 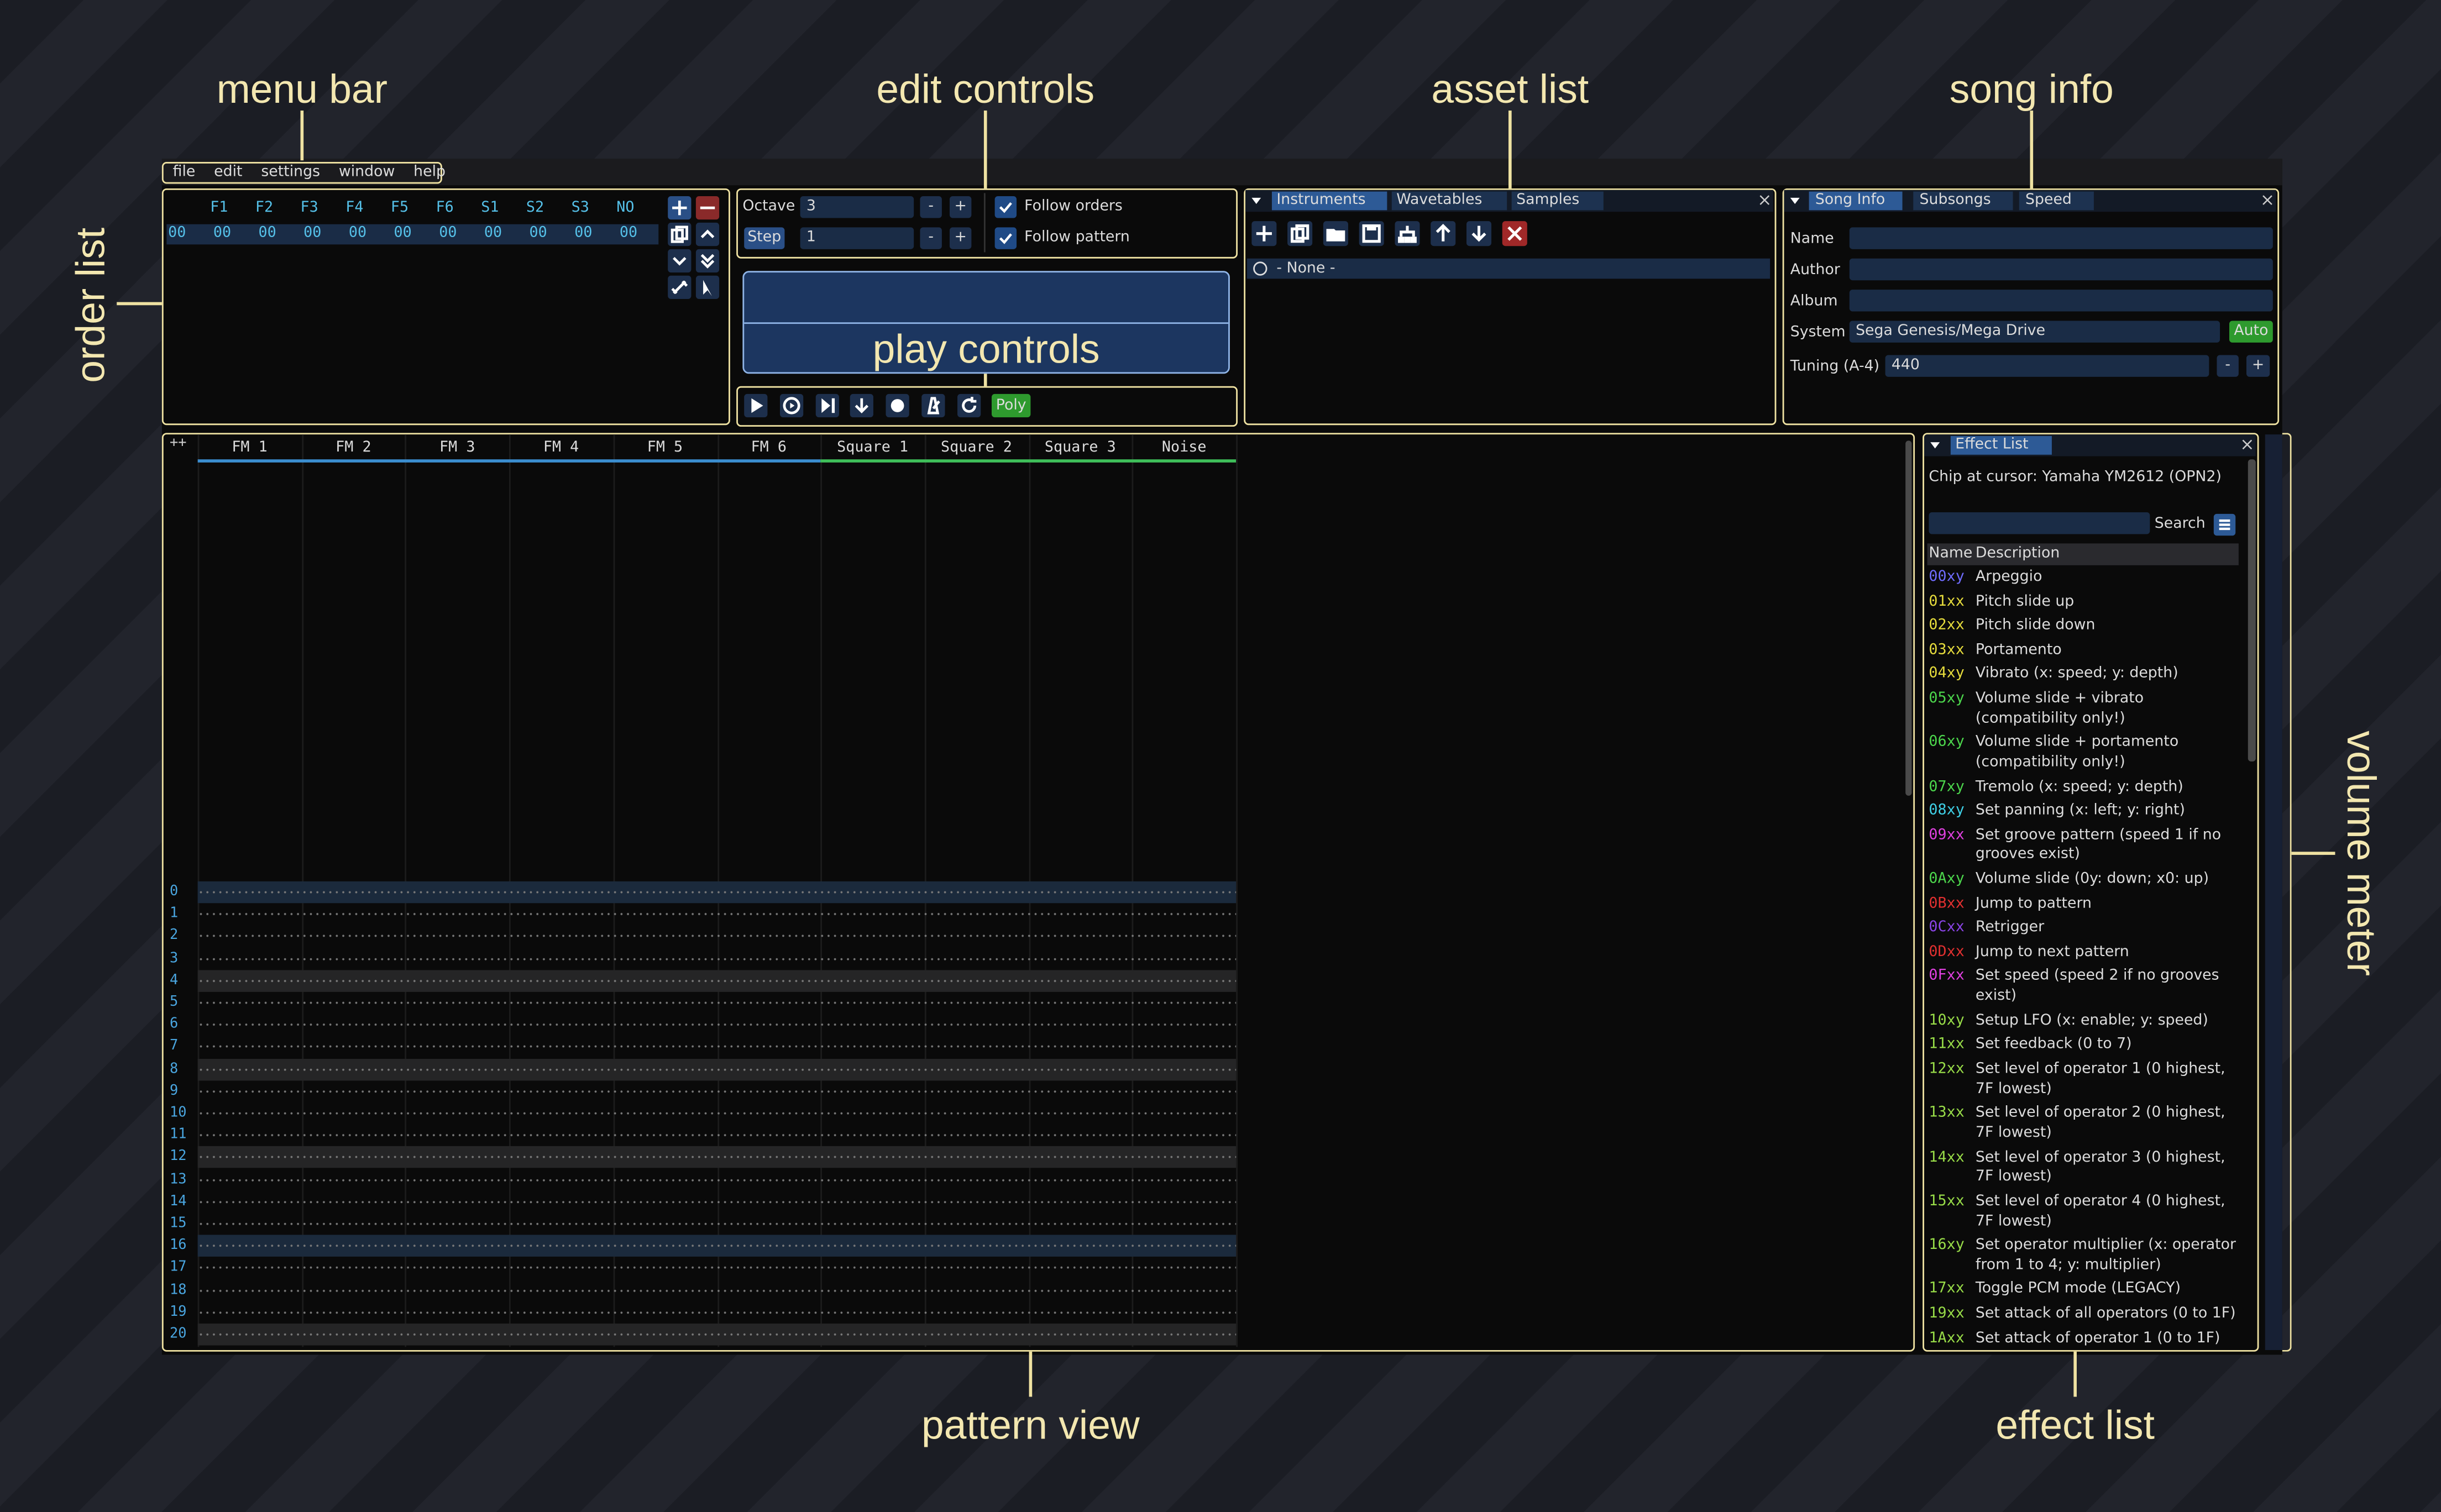 I want to click on effect-code: 06xy, so click(x=1947, y=742).